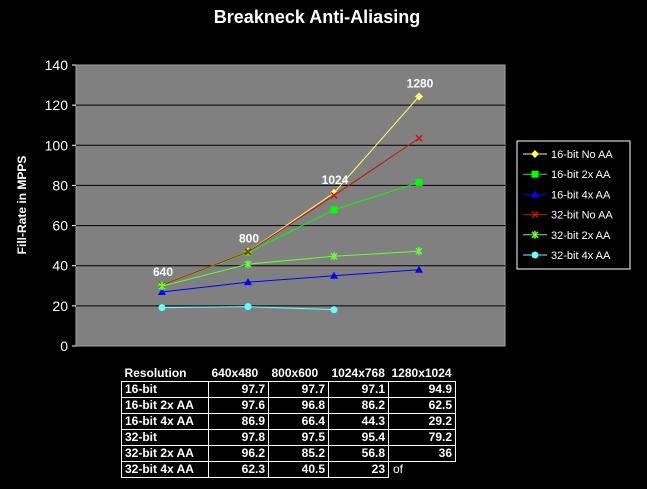 Image resolution: width=647 pixels, height=489 pixels. Describe the element at coordinates (295, 373) in the screenshot. I see `table-header-cell: 800x600` at that location.